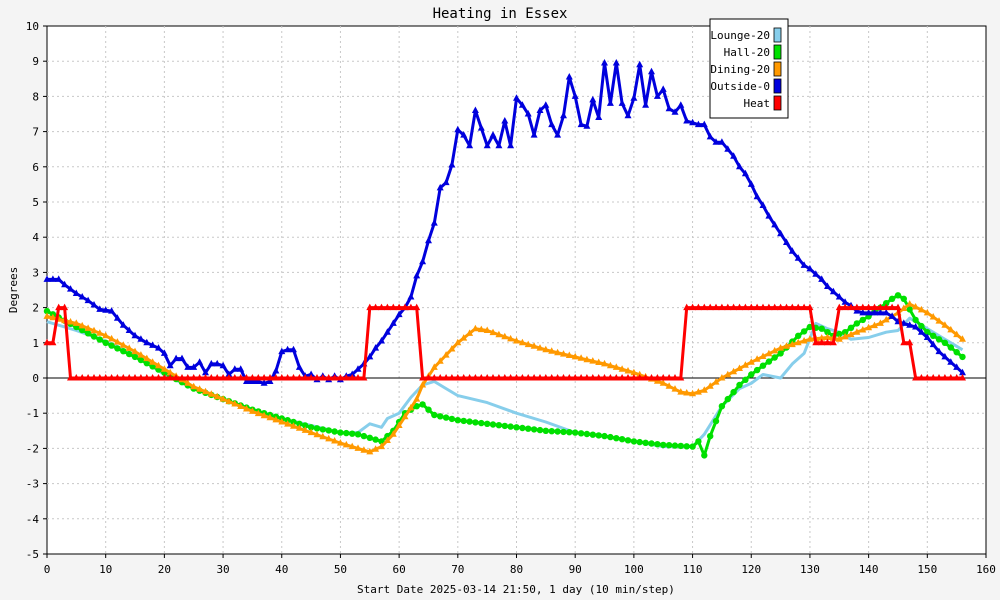  I want to click on y-tick-label: 6, so click(35, 167).